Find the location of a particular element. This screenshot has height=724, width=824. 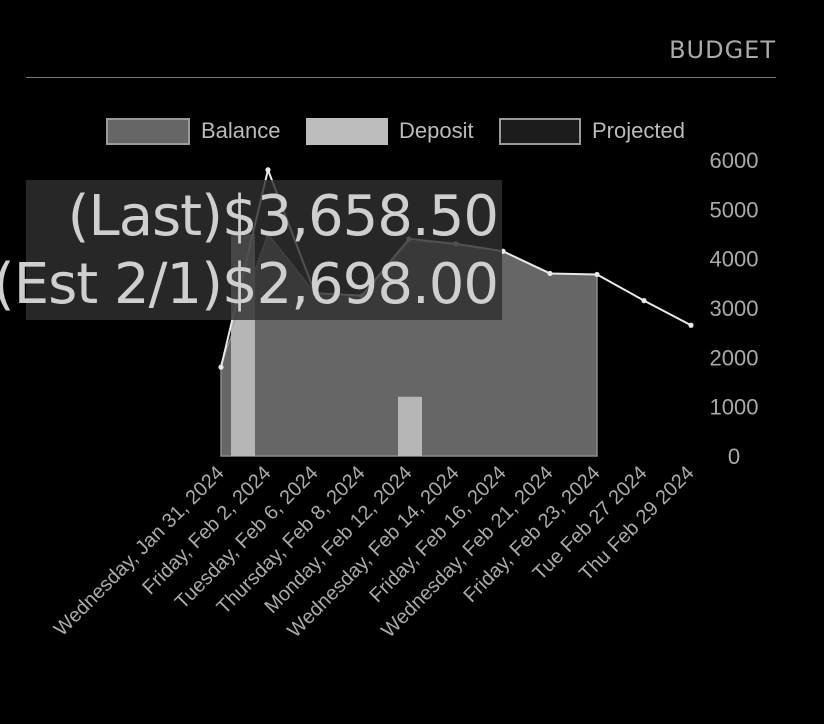

balance-summary-overlay: (Last)$3,658.50 (Est 2/1)$2,698.00 is located at coordinates (251, 250).